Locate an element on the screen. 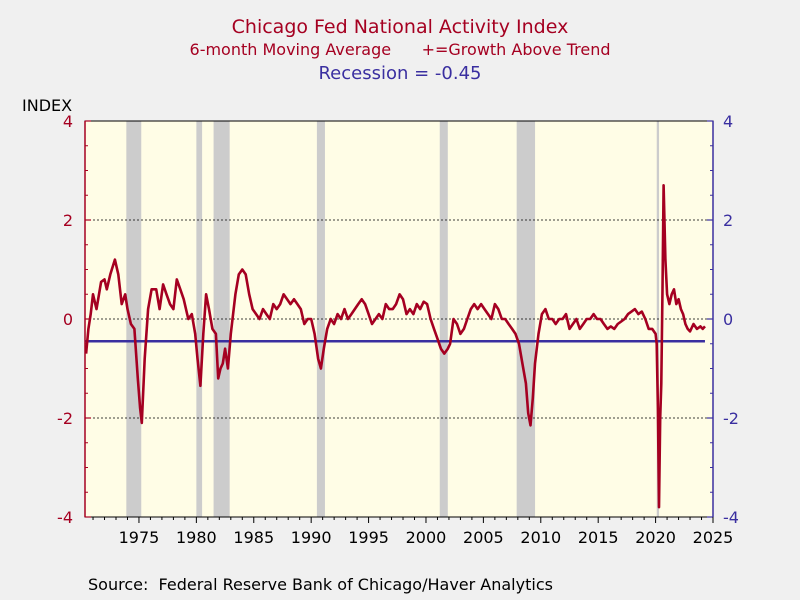 The image size is (800, 600). x-tick-label: 2025 is located at coordinates (713, 537).